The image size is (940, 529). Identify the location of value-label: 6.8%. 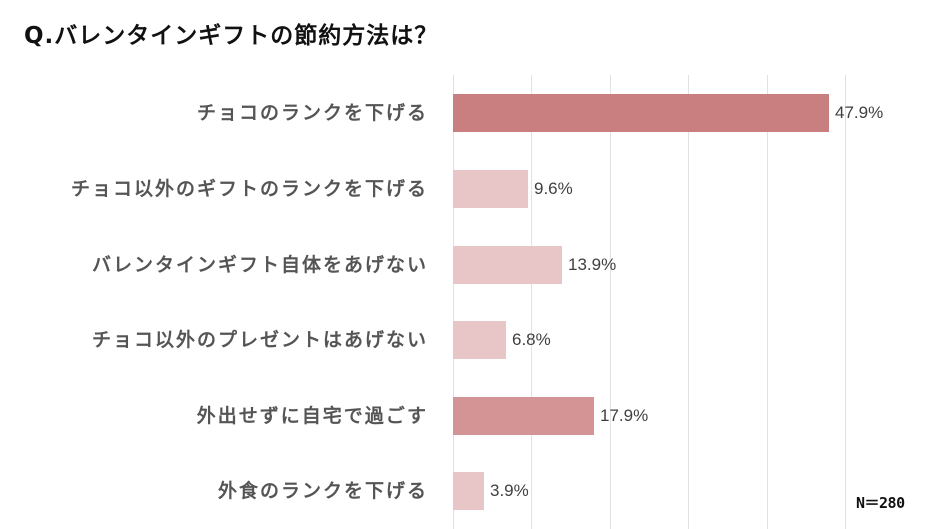
(531, 339).